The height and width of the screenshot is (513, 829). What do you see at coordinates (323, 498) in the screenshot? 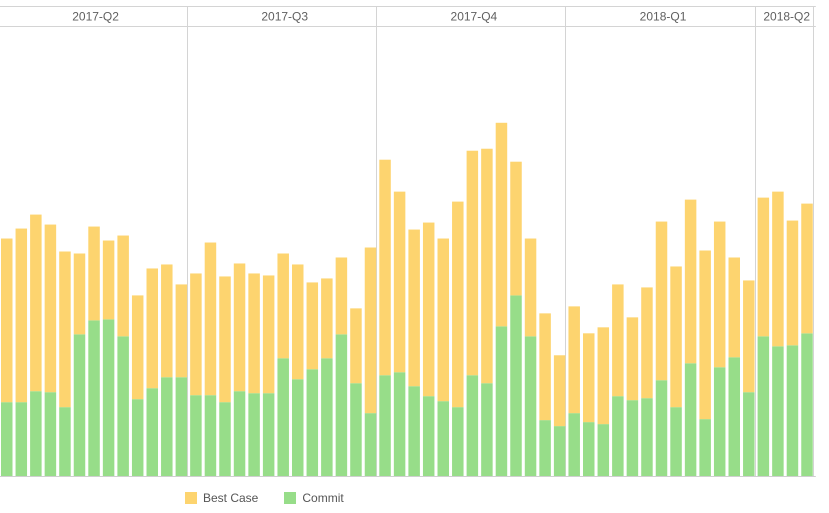
I see `legend-label-commit: Commit` at bounding box center [323, 498].